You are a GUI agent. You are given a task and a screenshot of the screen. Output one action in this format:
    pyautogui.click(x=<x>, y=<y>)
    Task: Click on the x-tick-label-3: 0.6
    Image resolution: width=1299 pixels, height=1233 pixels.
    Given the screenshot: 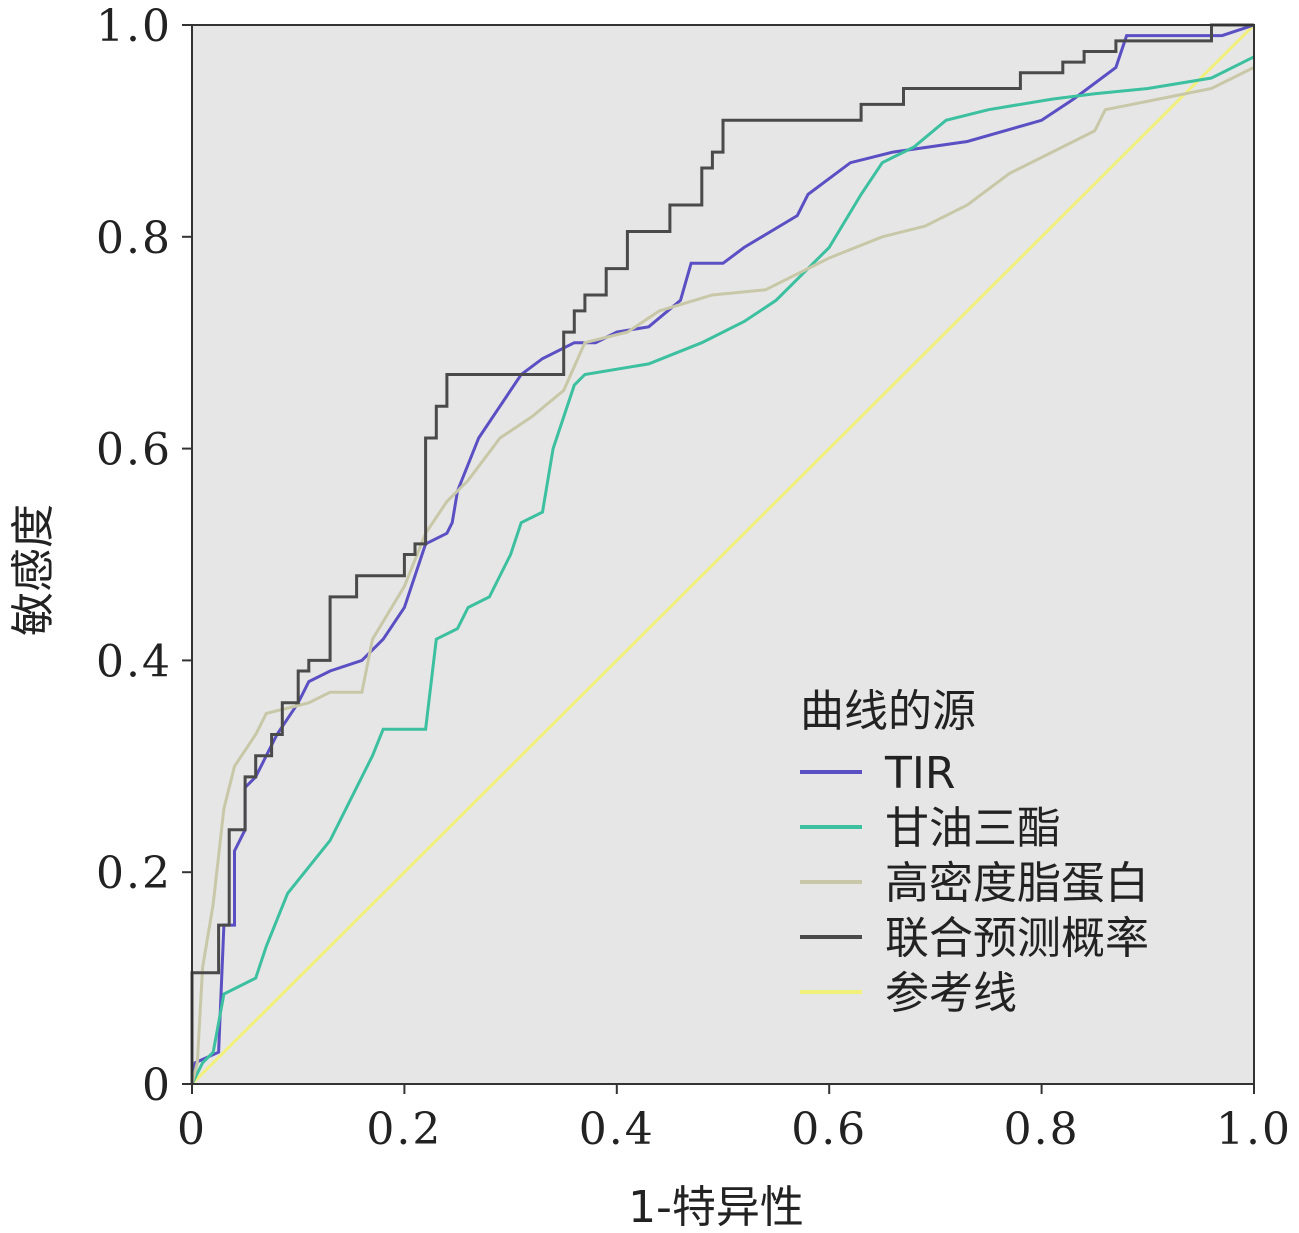 What is the action you would take?
    pyautogui.click(x=829, y=1129)
    